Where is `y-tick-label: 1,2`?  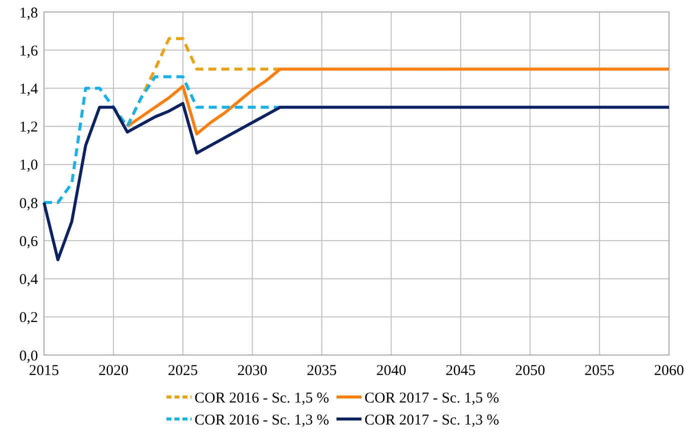 y-tick-label: 1,2 is located at coordinates (28, 128).